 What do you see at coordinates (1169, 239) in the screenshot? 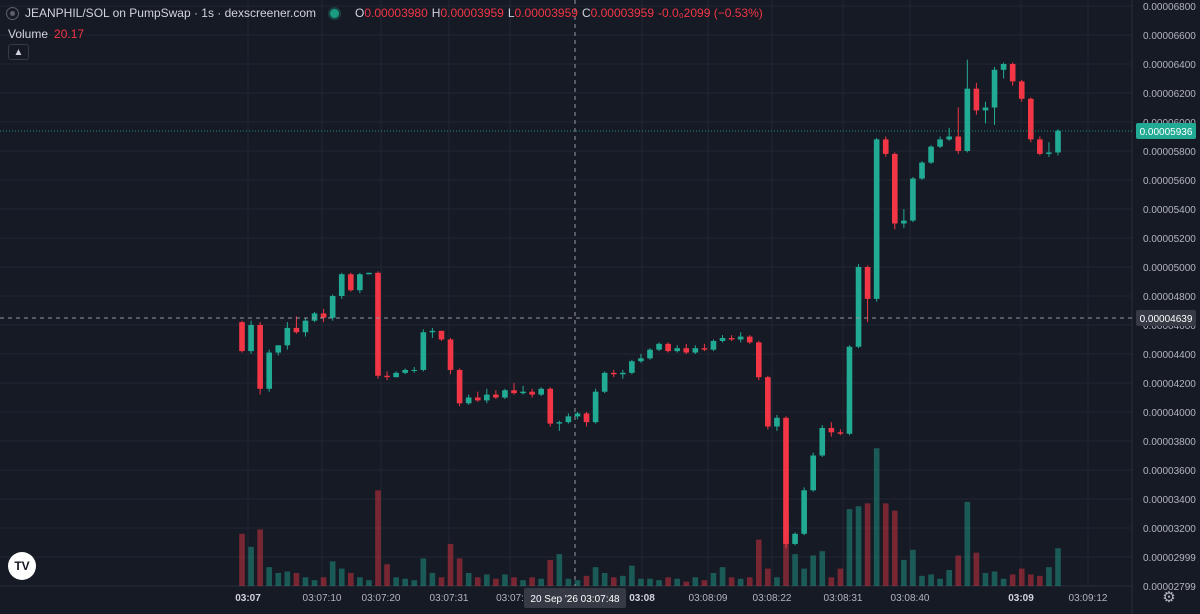
I see `y-tick-label: 0.00005200` at bounding box center [1169, 239].